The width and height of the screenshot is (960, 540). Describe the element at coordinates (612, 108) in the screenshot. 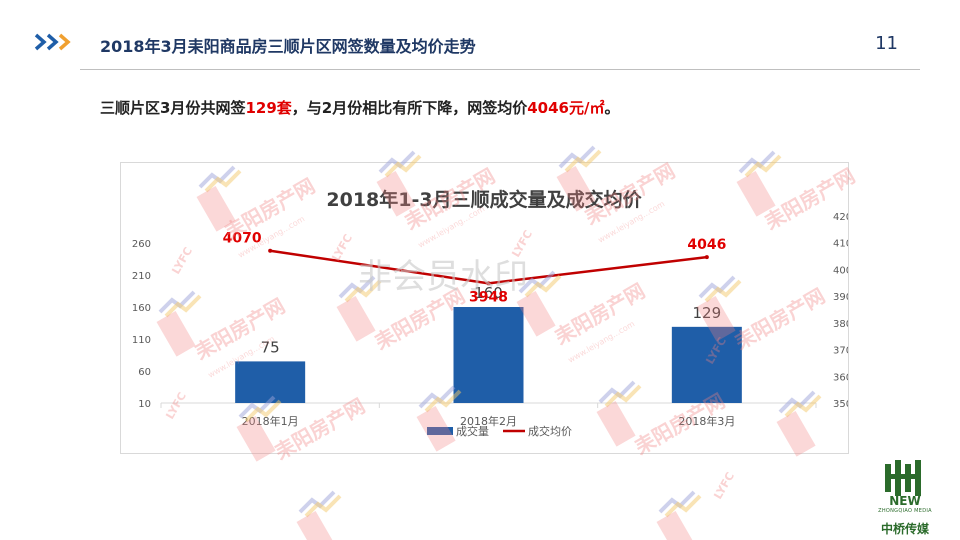

I see `summary-part3: 。` at that location.